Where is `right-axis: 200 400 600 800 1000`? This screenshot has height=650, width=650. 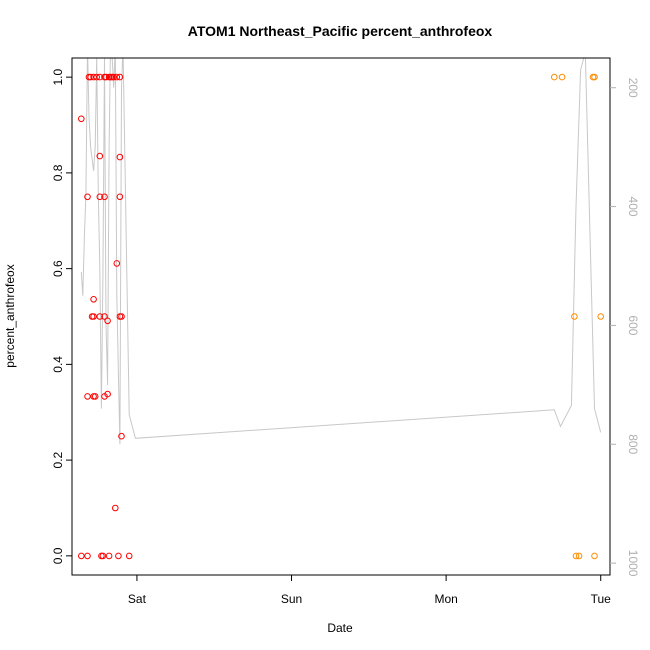 right-axis: 200 400 600 800 1000 is located at coordinates (625, 327).